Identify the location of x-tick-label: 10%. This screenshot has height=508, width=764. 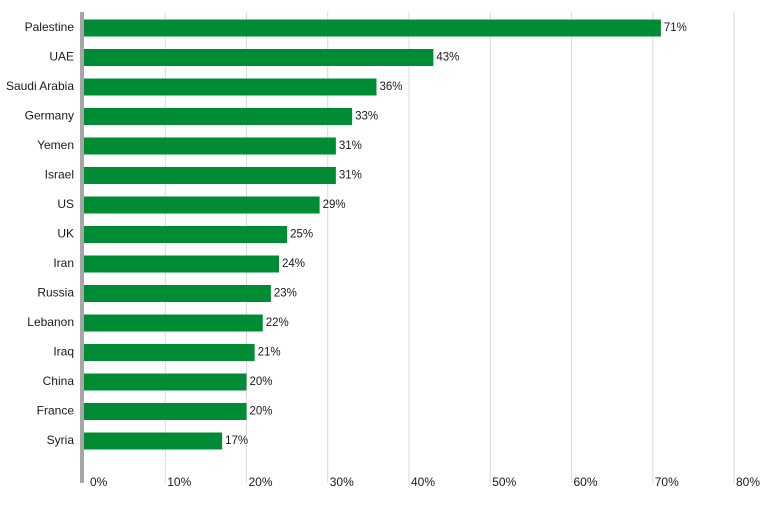
(179, 482).